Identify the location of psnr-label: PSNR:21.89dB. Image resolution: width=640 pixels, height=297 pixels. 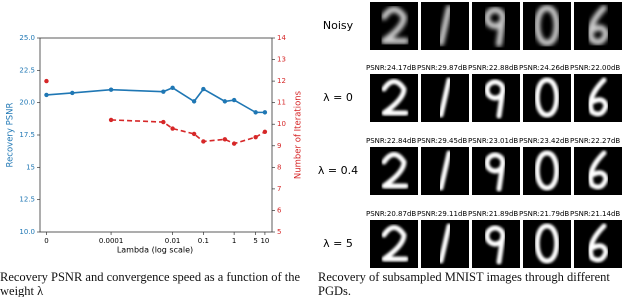
(493, 214).